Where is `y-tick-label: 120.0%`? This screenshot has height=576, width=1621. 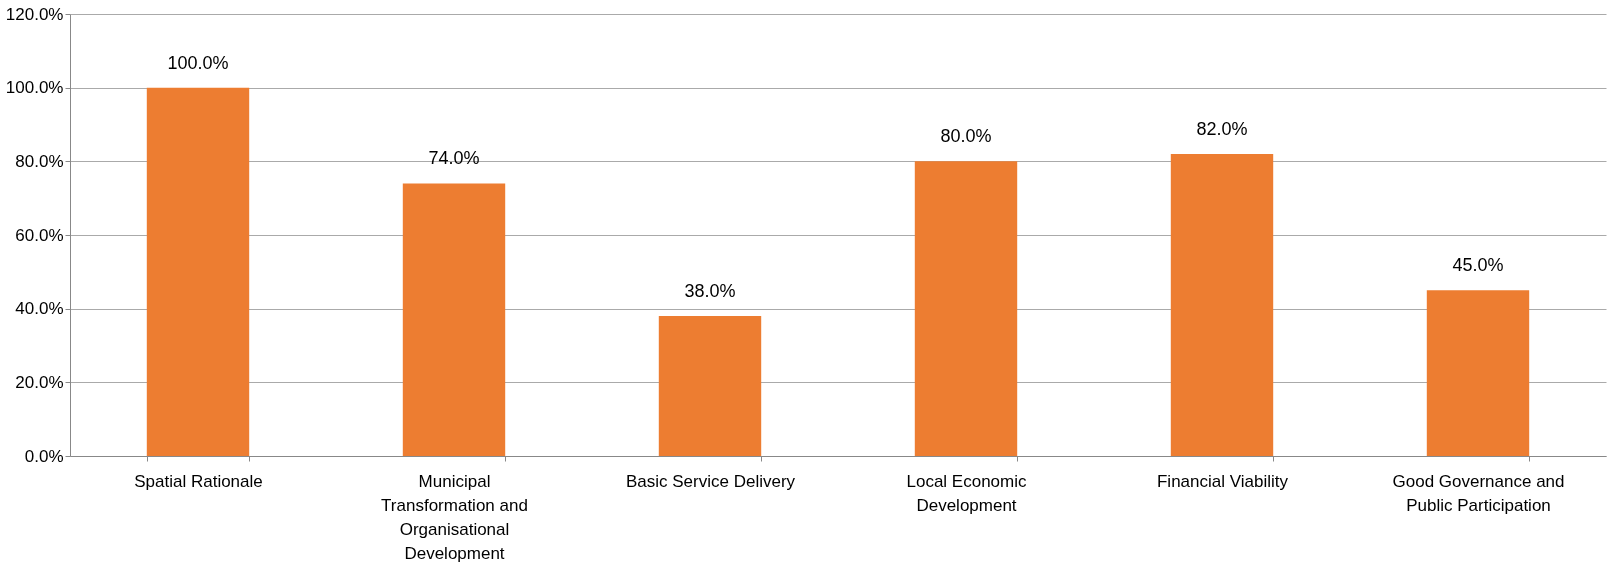 y-tick-label: 120.0% is located at coordinates (34, 14).